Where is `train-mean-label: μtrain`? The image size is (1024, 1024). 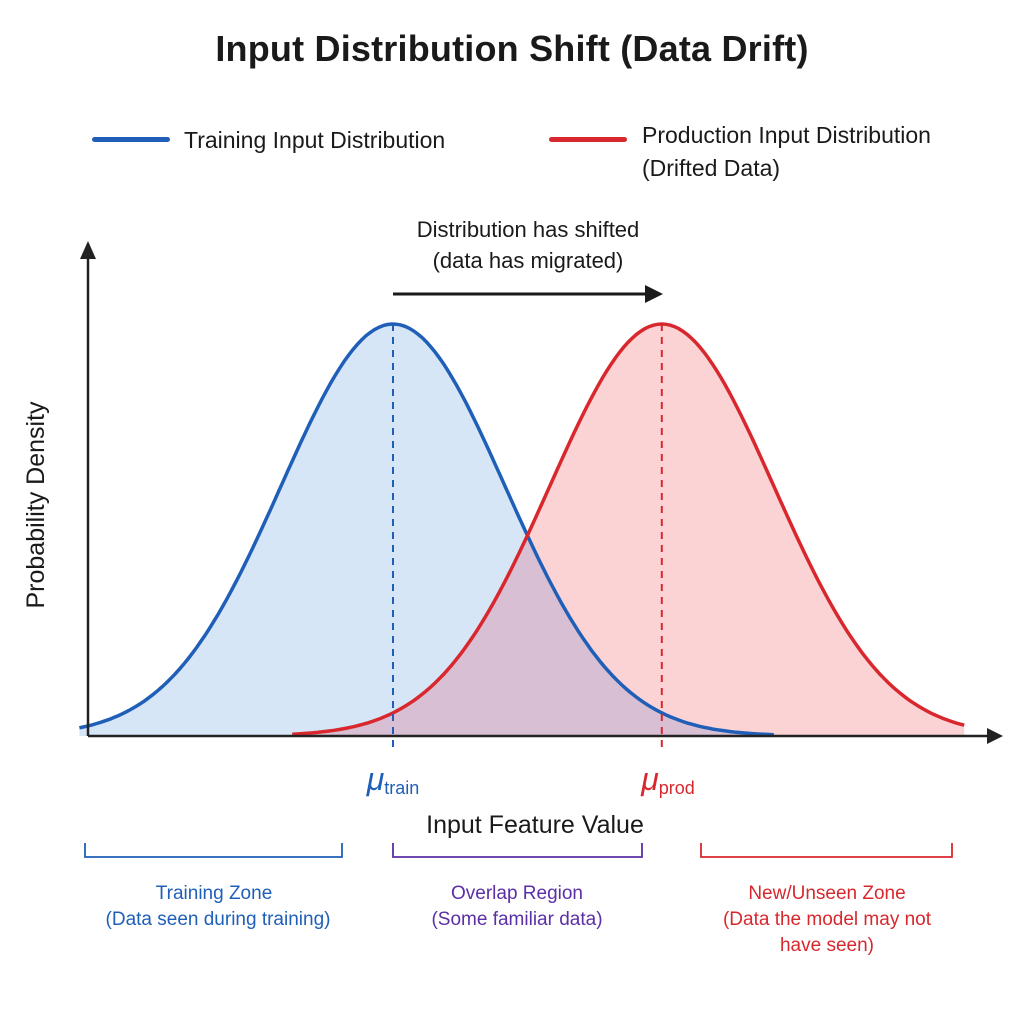 train-mean-label: μtrain is located at coordinates (393, 779).